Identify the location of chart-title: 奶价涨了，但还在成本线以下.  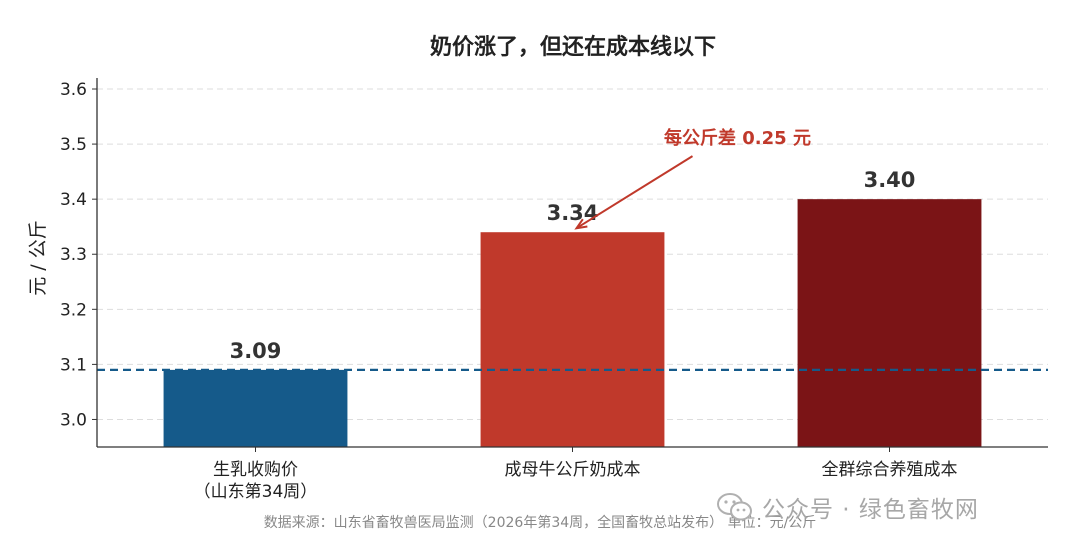
(573, 47).